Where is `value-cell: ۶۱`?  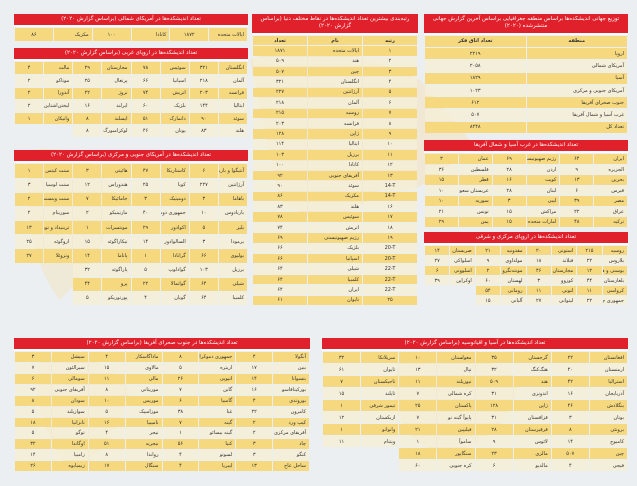 value-cell: ۶۱ is located at coordinates (342, 370).